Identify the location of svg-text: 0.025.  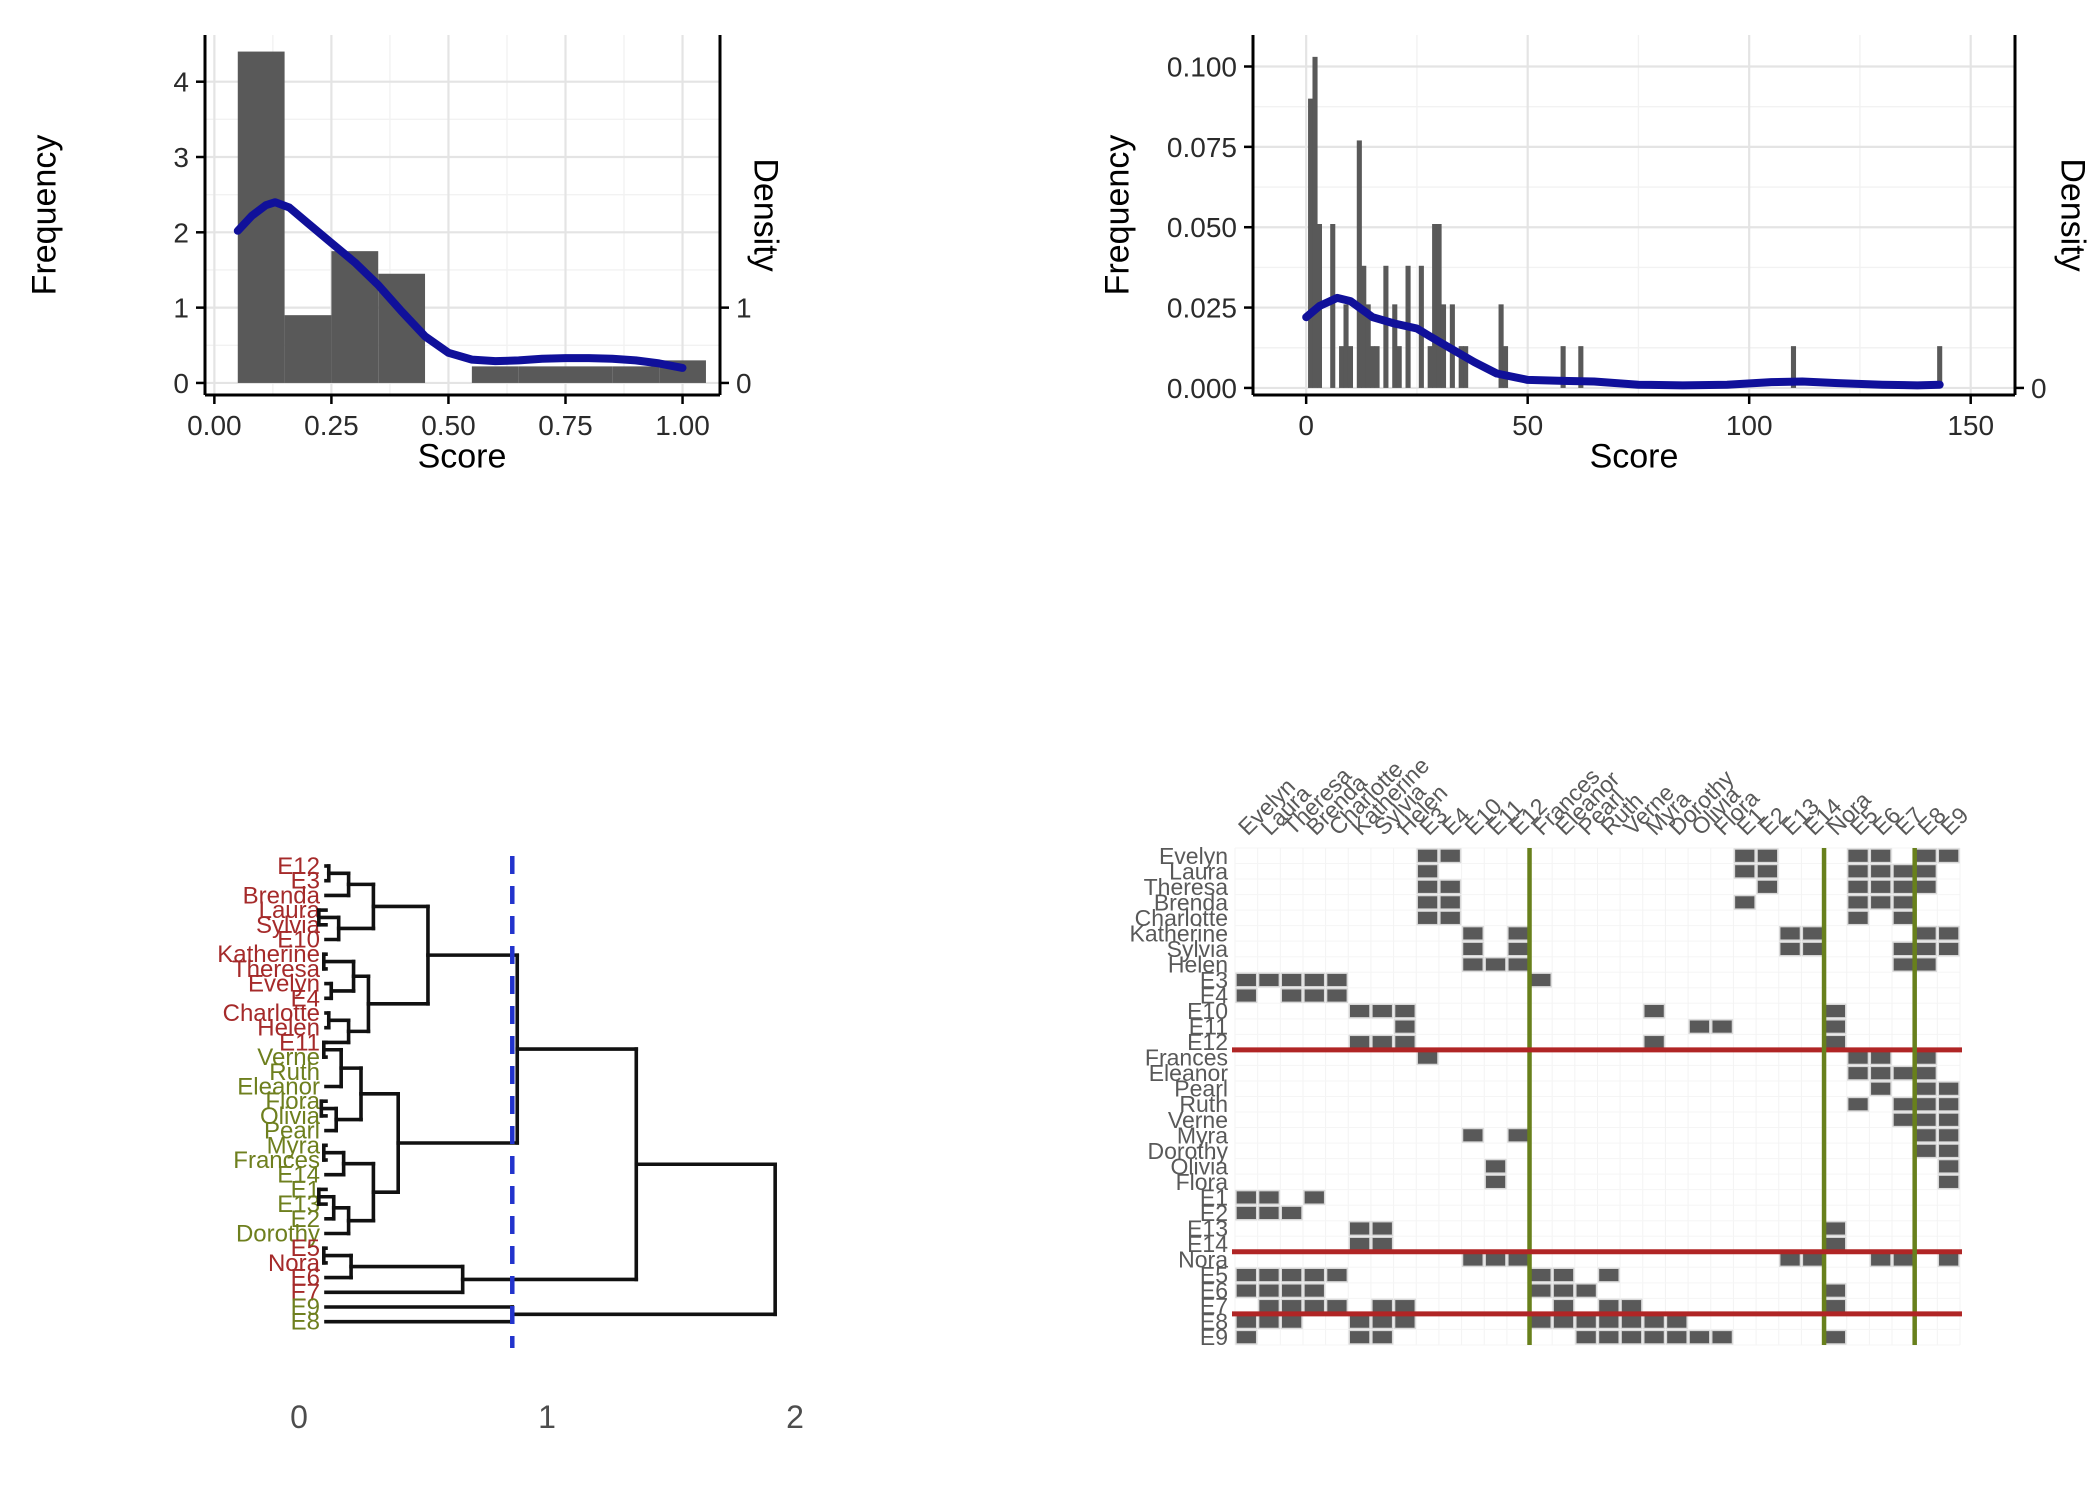
(1202, 308).